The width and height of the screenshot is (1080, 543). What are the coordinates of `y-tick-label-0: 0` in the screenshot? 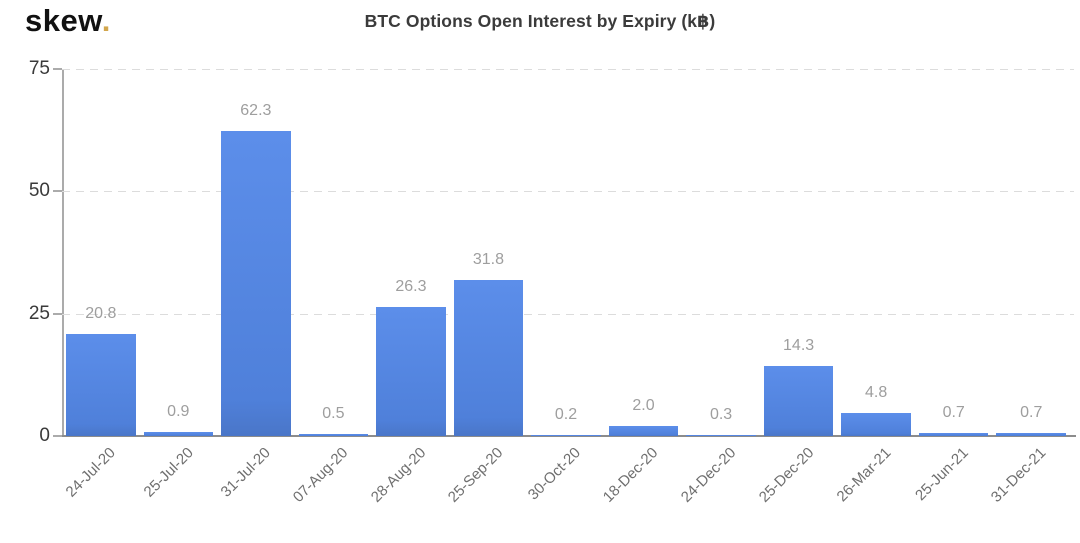 It's located at (44, 435).